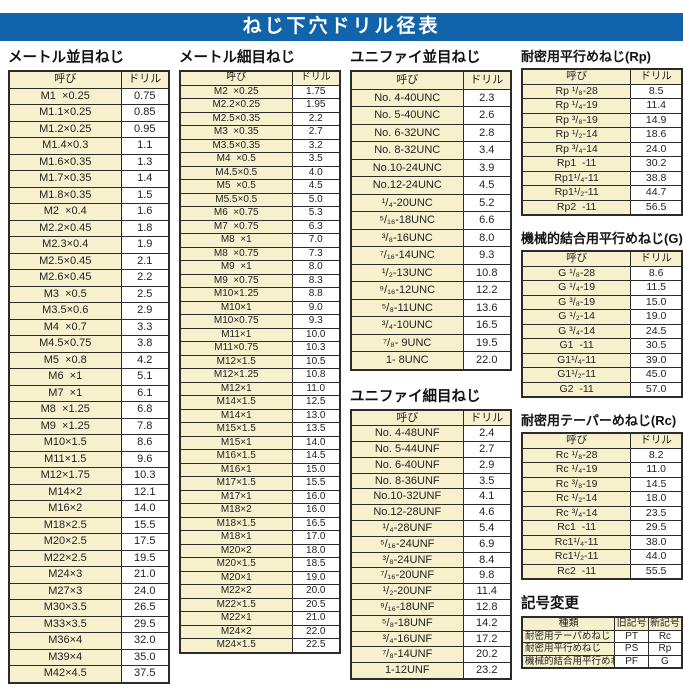 This screenshot has height=696, width=683. Describe the element at coordinates (65, 360) in the screenshot. I see `thread-name-cell: M5 ×0.8` at that location.